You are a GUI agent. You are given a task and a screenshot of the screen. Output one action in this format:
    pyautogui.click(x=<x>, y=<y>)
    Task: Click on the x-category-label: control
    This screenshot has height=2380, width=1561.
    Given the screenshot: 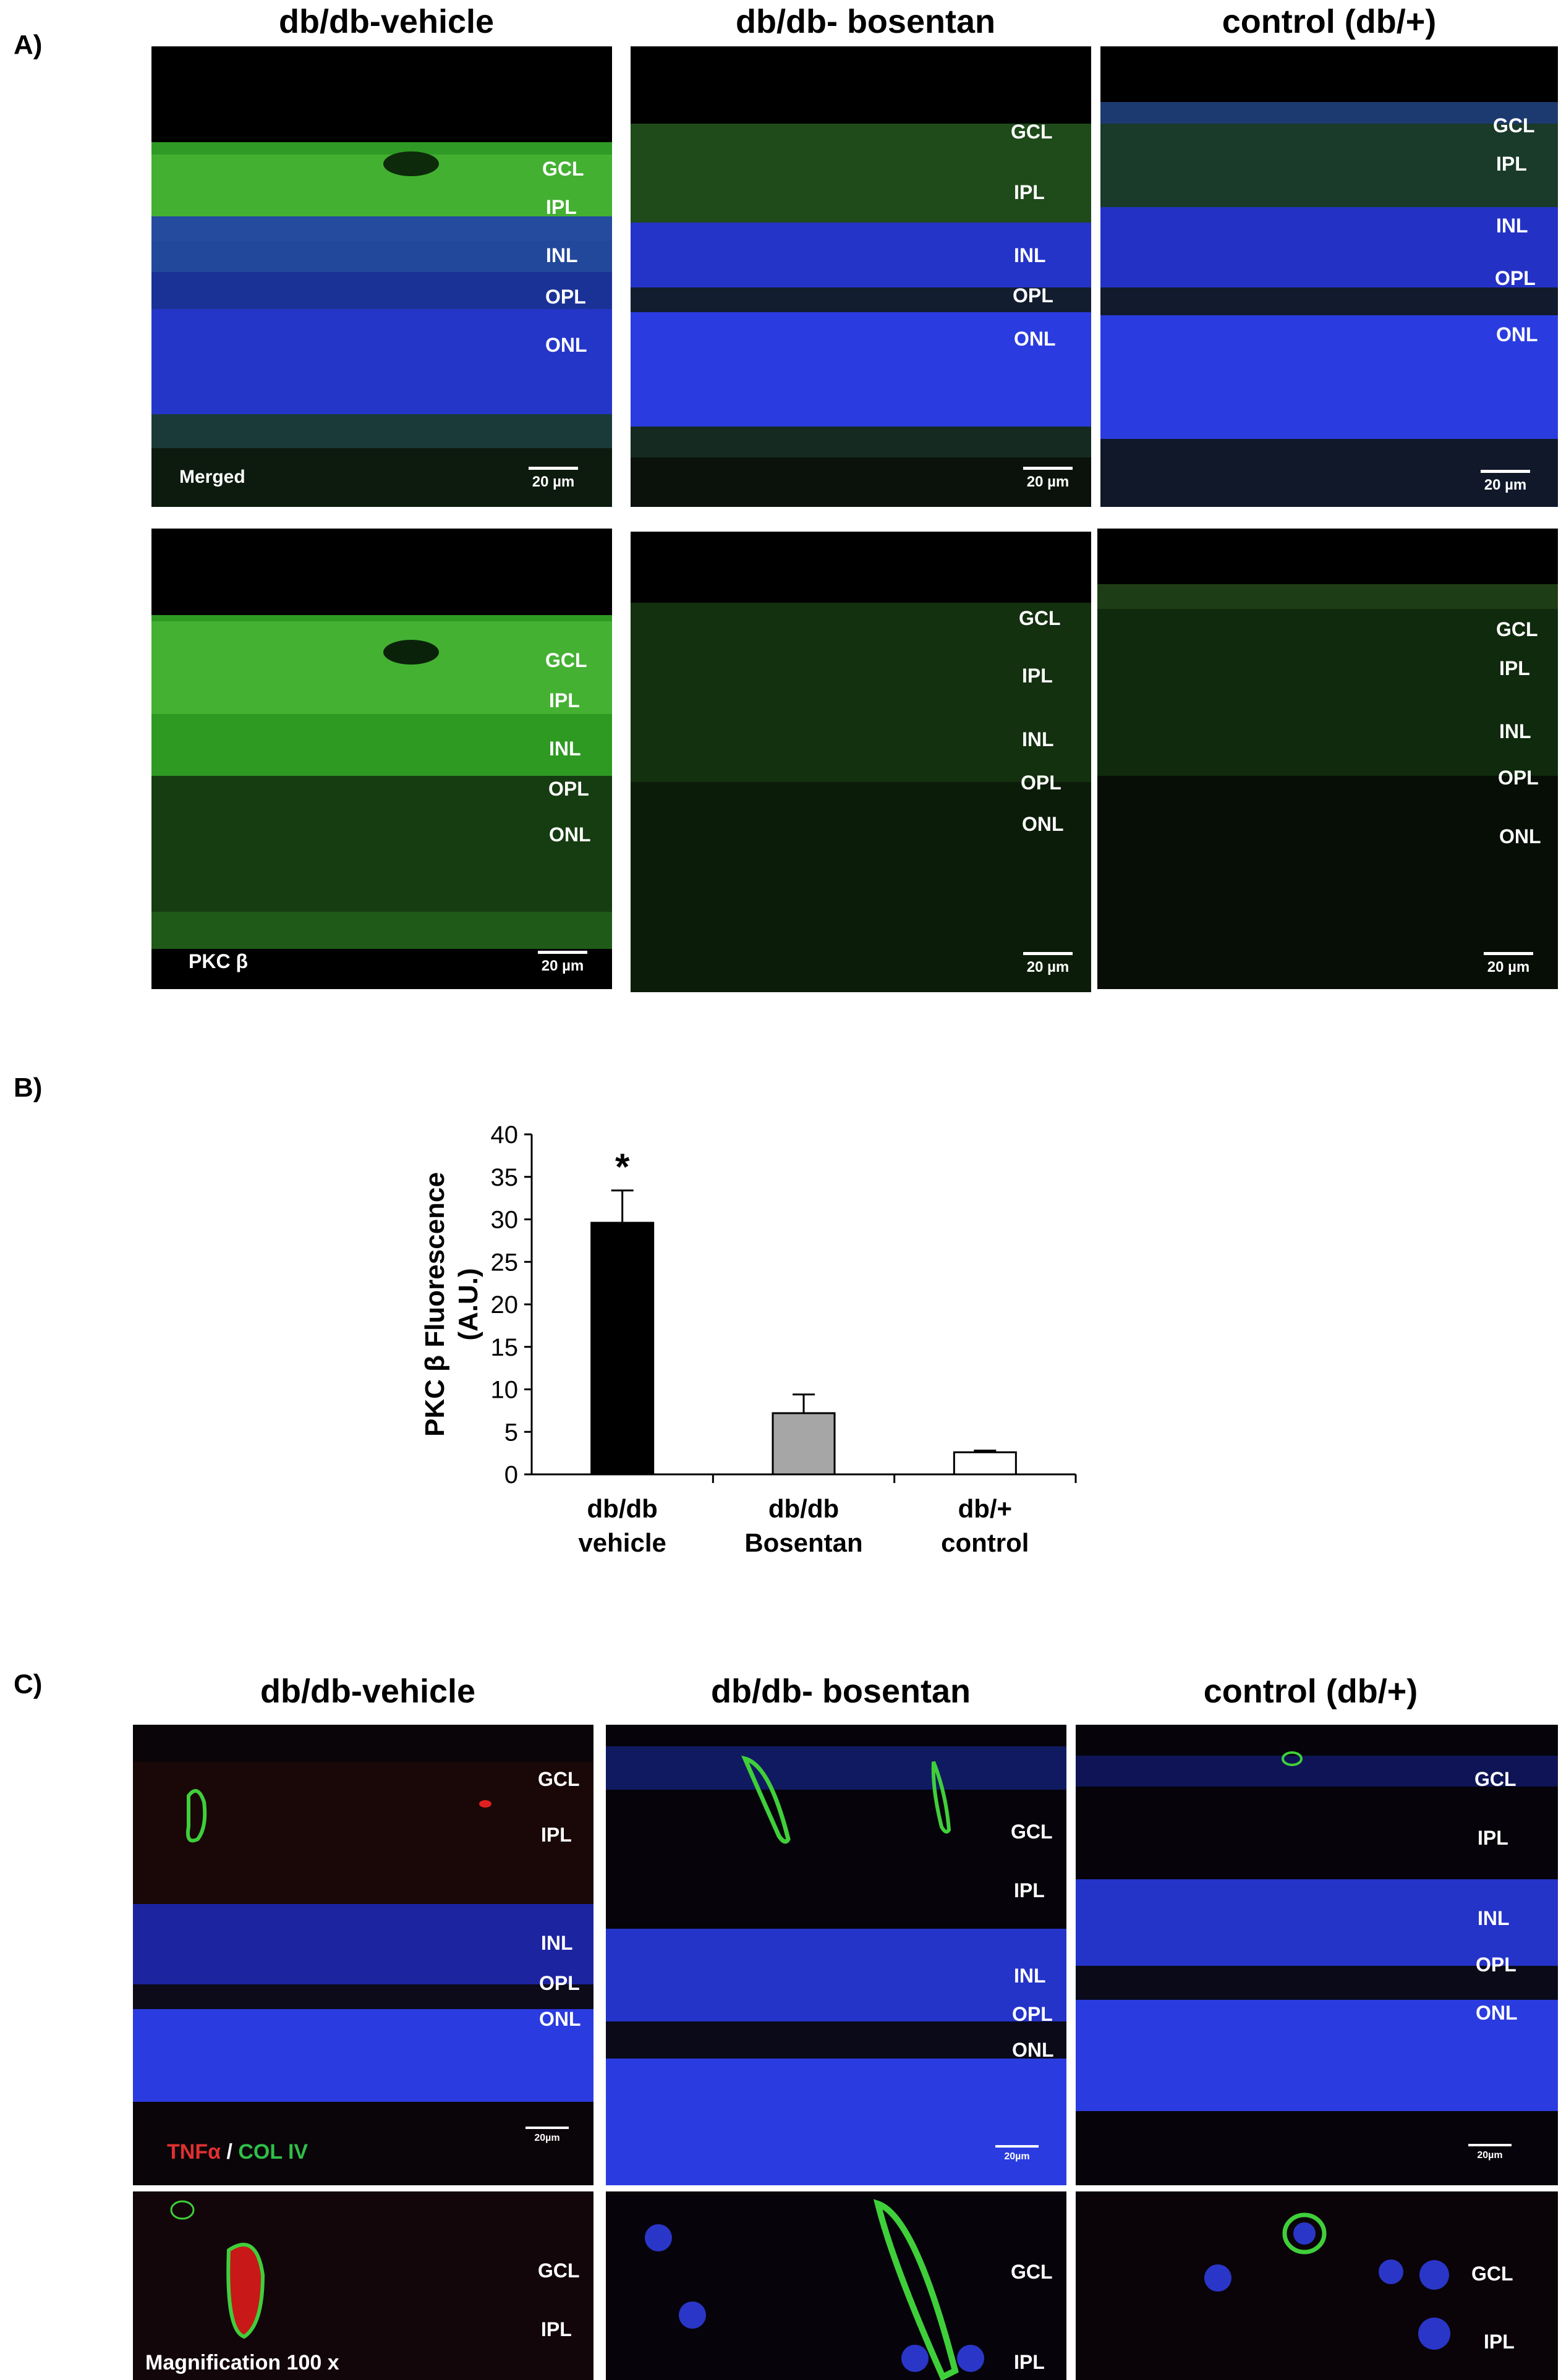 What is the action you would take?
    pyautogui.click(x=985, y=1542)
    